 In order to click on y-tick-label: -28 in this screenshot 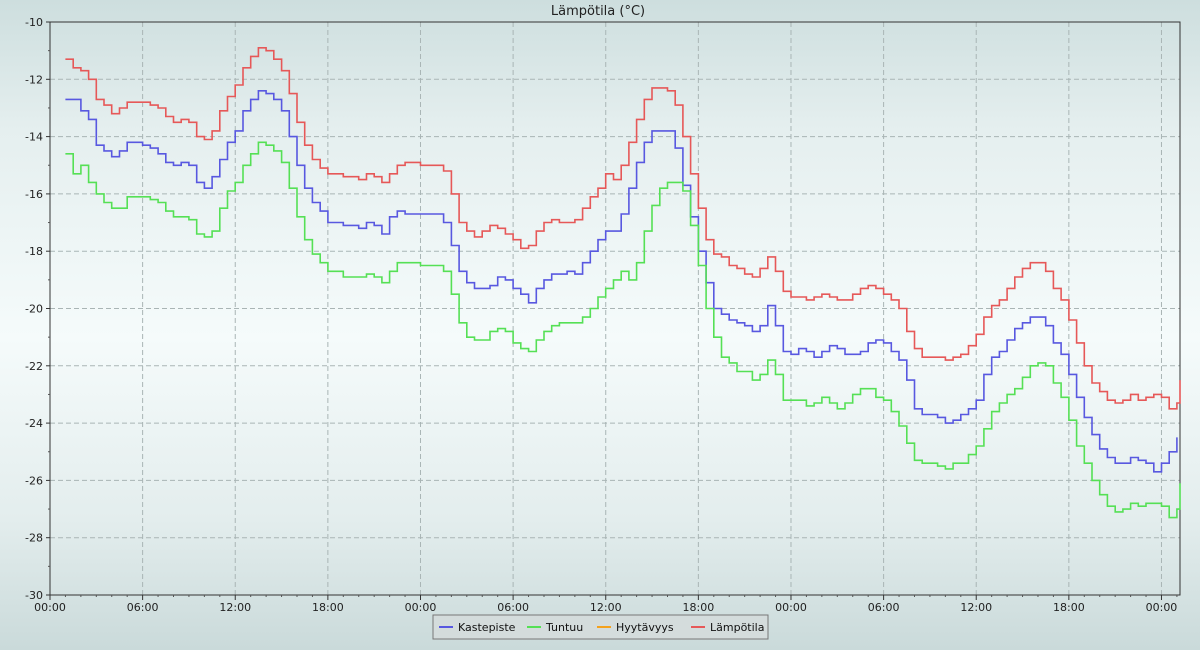, I will do `click(34, 538)`.